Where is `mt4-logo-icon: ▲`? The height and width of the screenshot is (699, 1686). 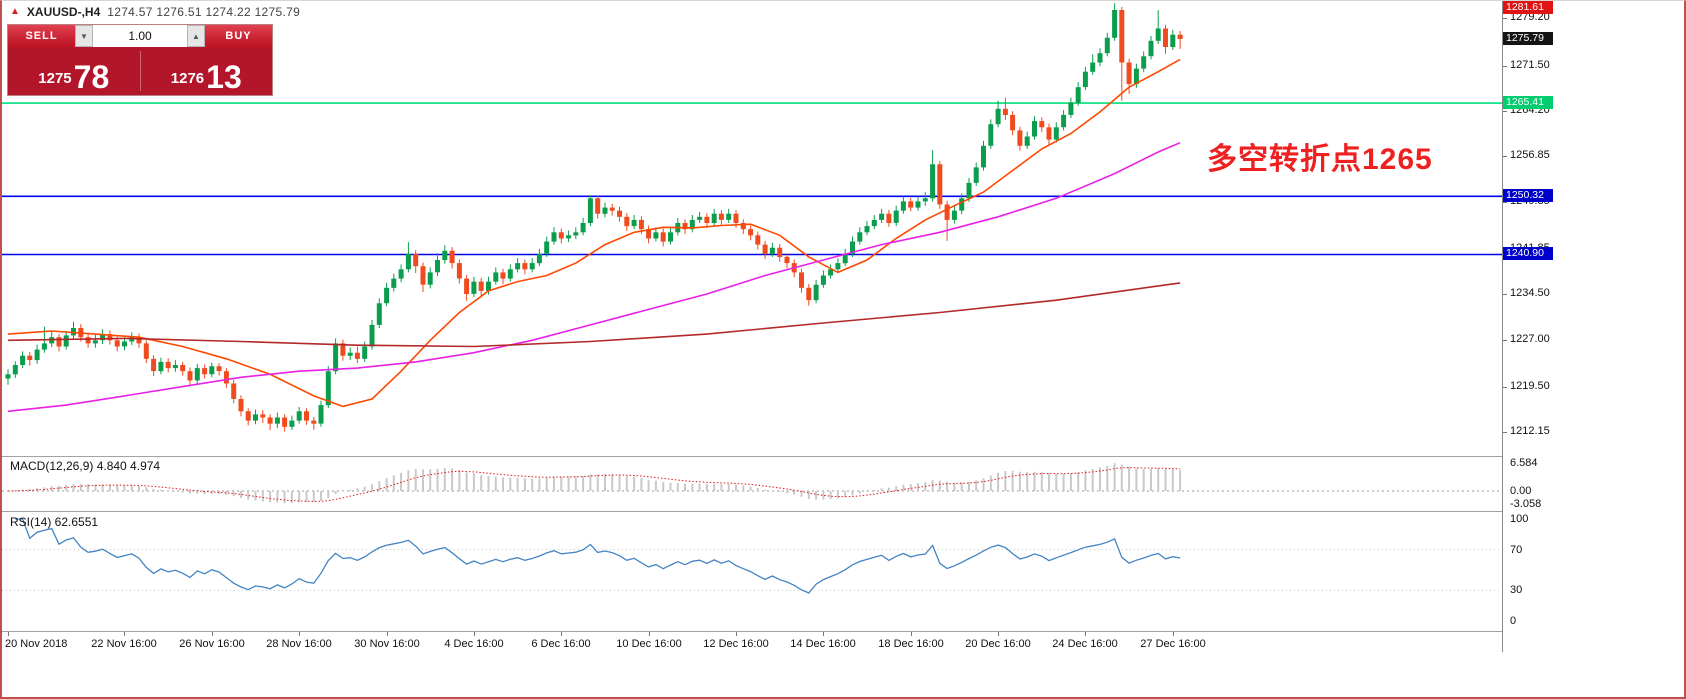 mt4-logo-icon: ▲ is located at coordinates (15, 11).